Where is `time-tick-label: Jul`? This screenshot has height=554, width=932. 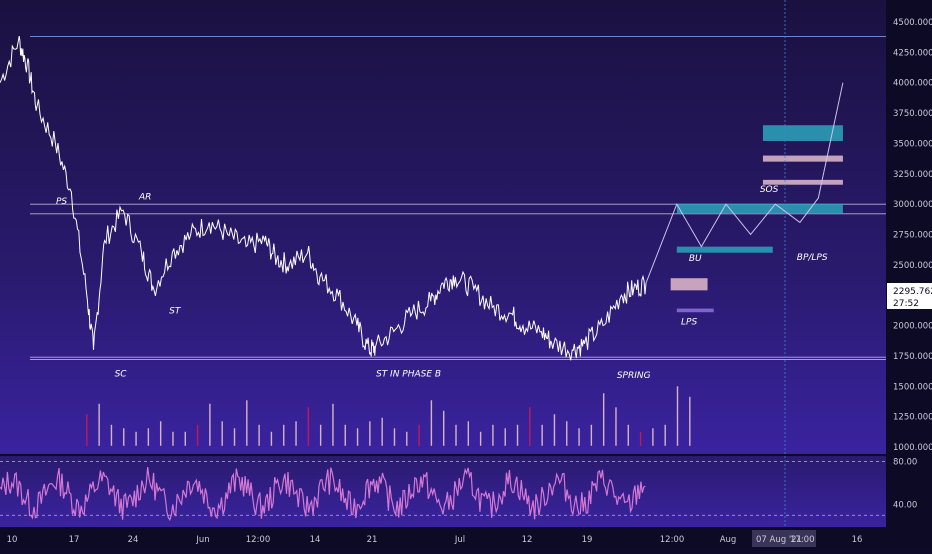 time-tick-label: Jul is located at coordinates (459, 540).